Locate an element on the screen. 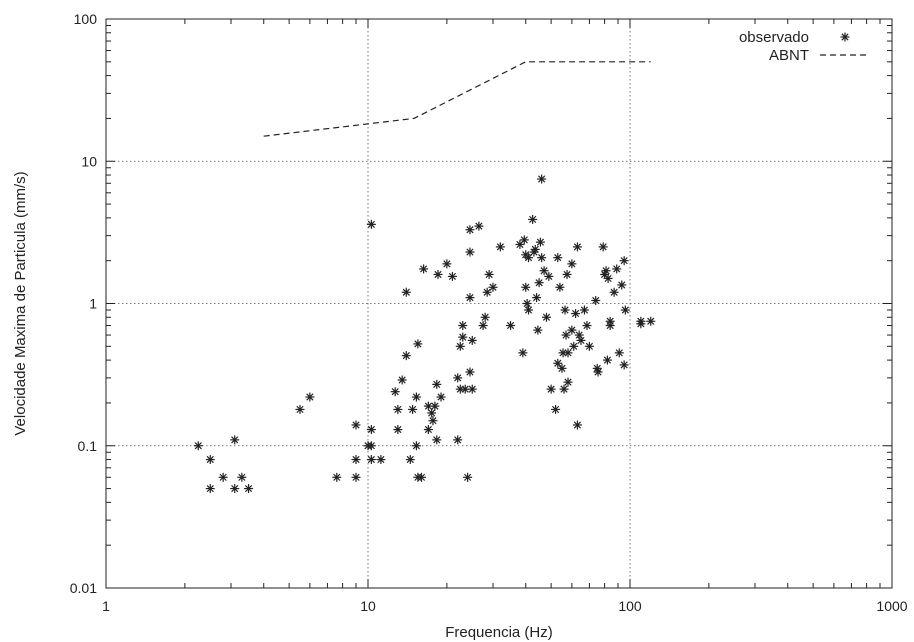 Image resolution: width=914 pixels, height=642 pixels. legend-marker-observado is located at coordinates (845, 37).